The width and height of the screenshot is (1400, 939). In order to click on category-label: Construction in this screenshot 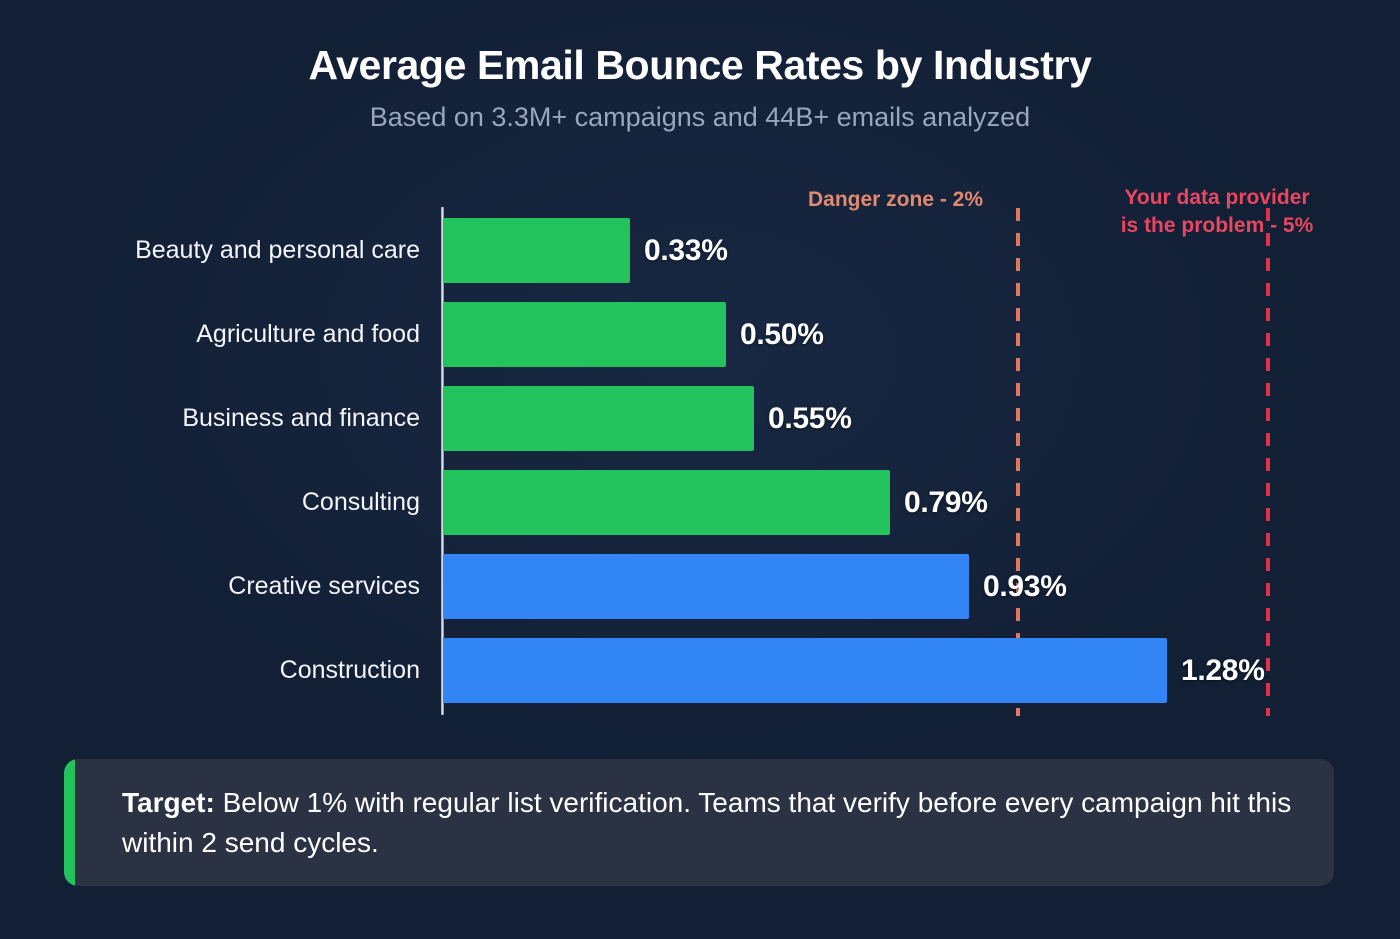, I will do `click(349, 670)`.